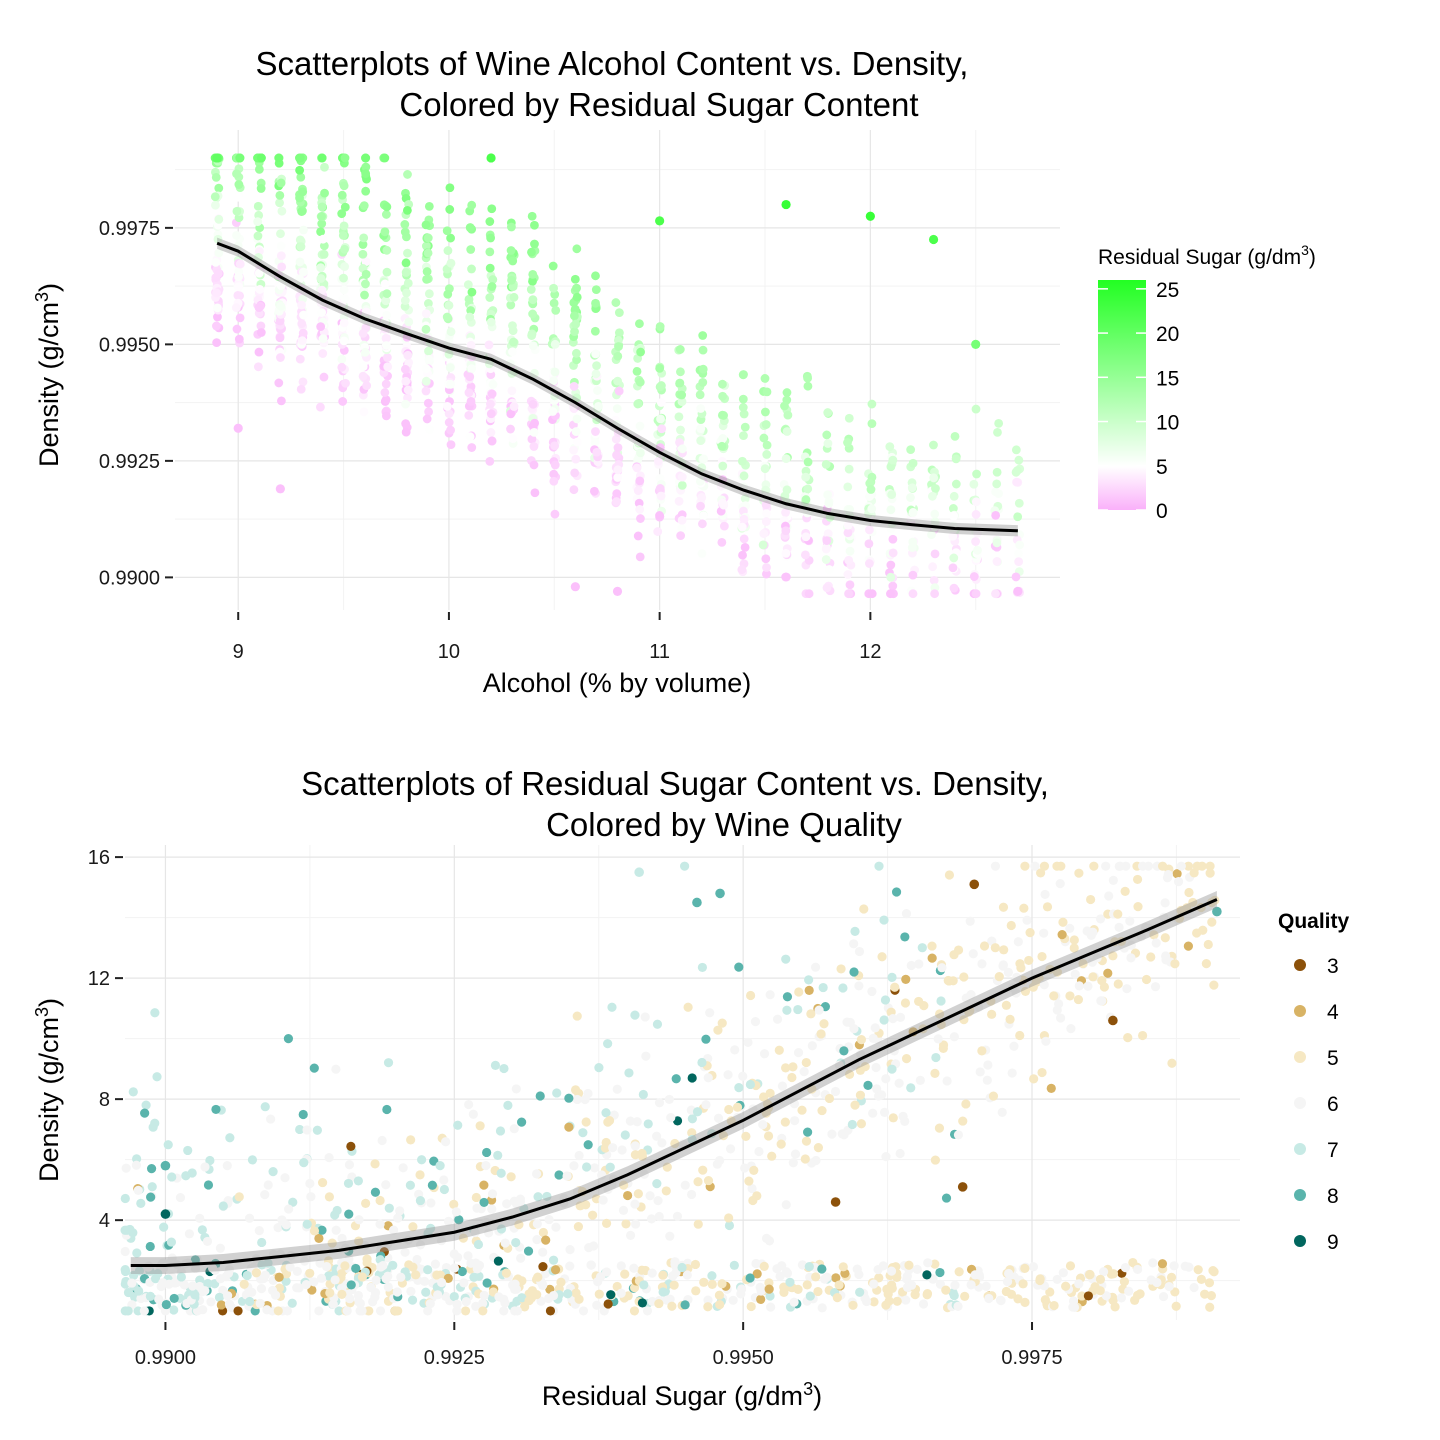  What do you see at coordinates (104, 1221) in the screenshot?
I see `chart-2-y-tick-label: 4` at bounding box center [104, 1221].